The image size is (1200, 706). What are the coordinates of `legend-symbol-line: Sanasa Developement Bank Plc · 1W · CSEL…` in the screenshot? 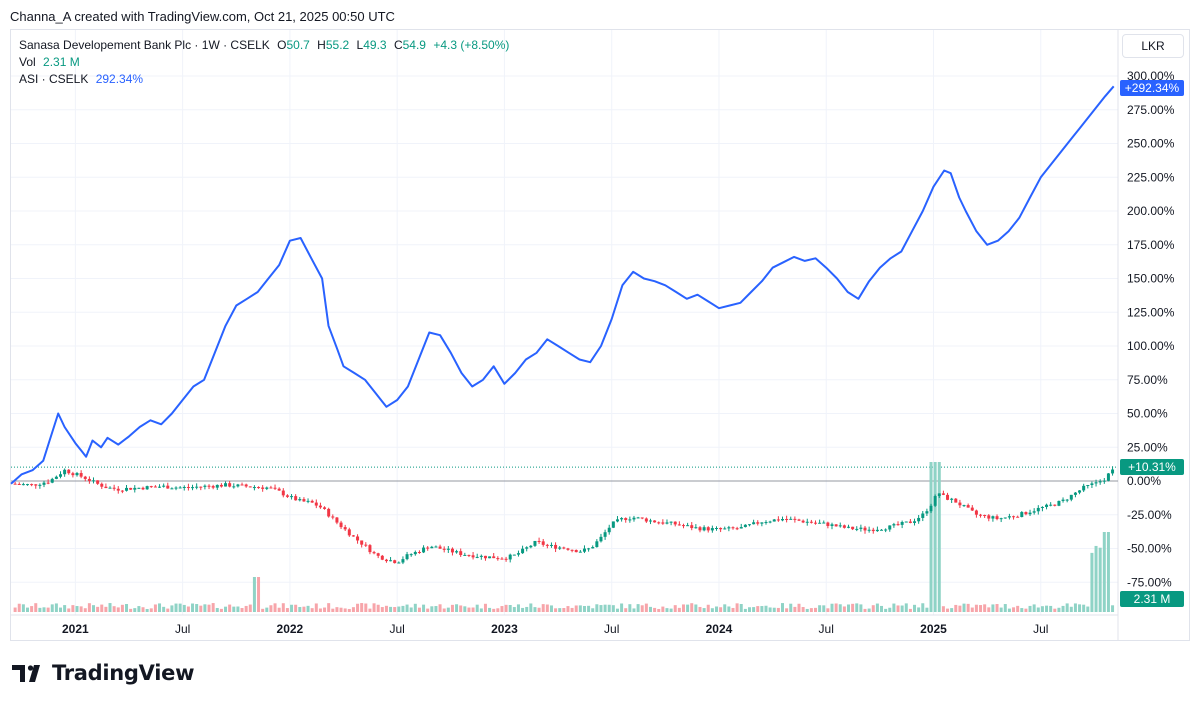 It's located at (264, 45).